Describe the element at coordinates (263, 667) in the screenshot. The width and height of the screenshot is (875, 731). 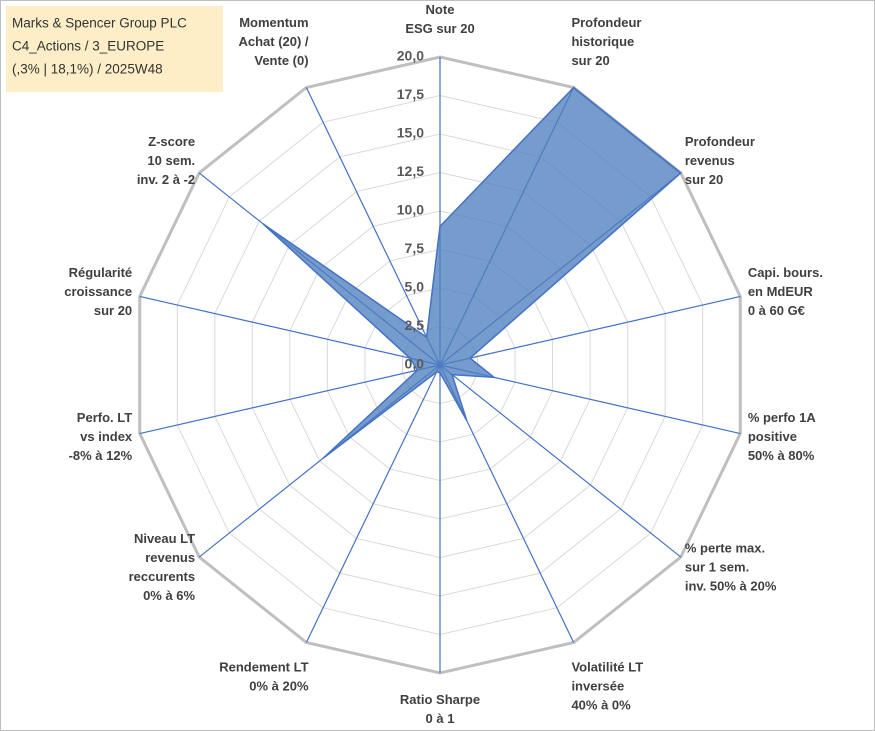
I see `category-label: Rendement LT` at that location.